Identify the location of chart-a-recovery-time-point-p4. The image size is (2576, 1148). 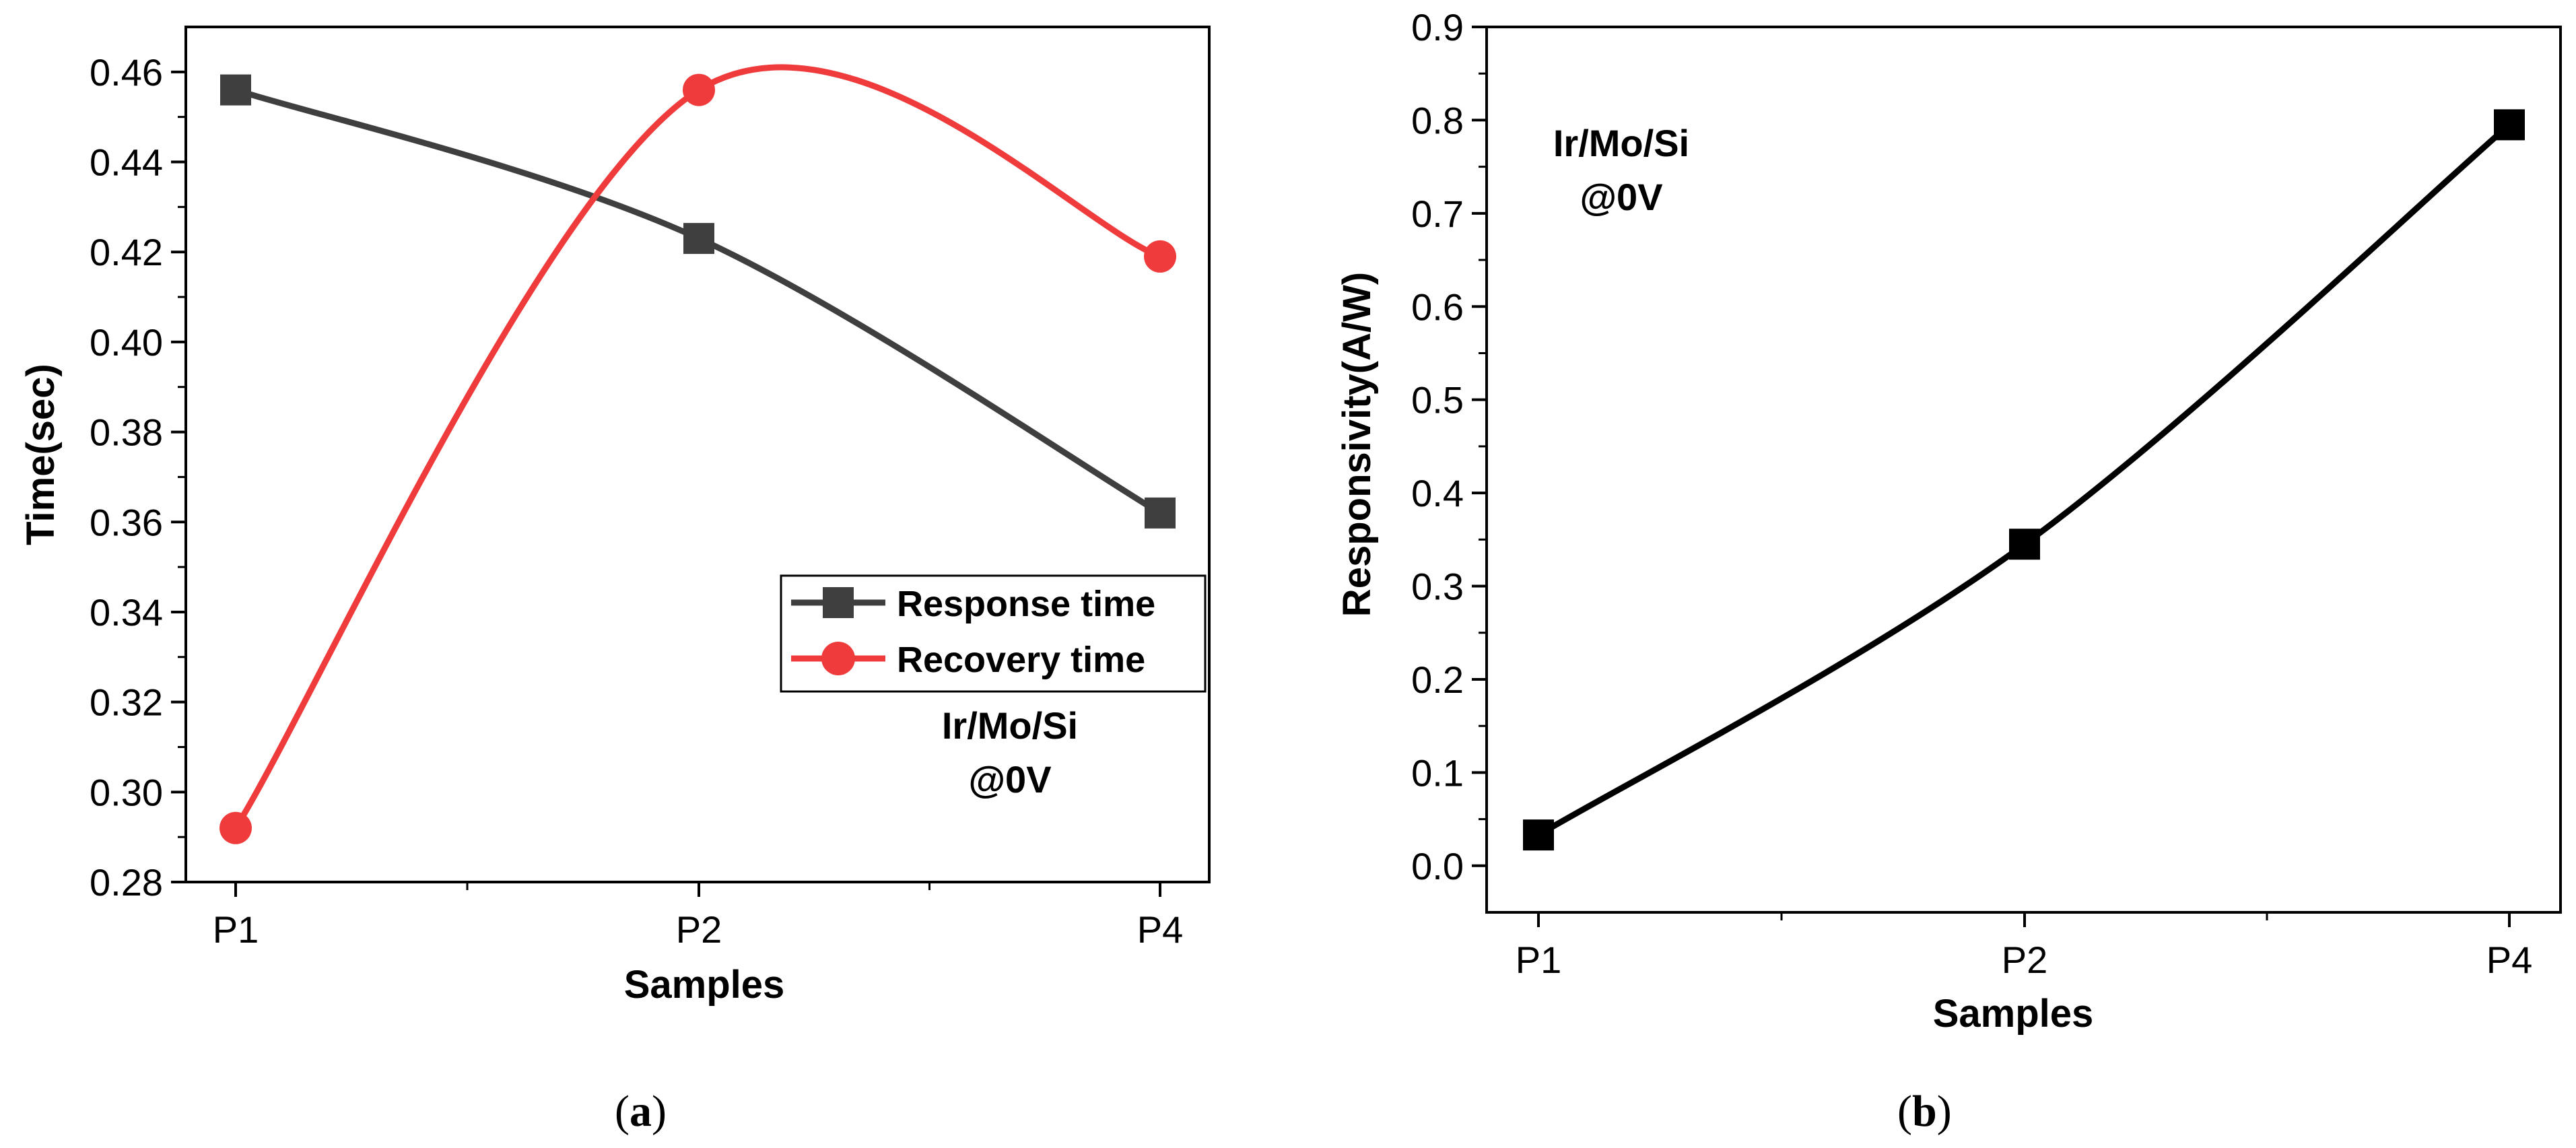
(1160, 256).